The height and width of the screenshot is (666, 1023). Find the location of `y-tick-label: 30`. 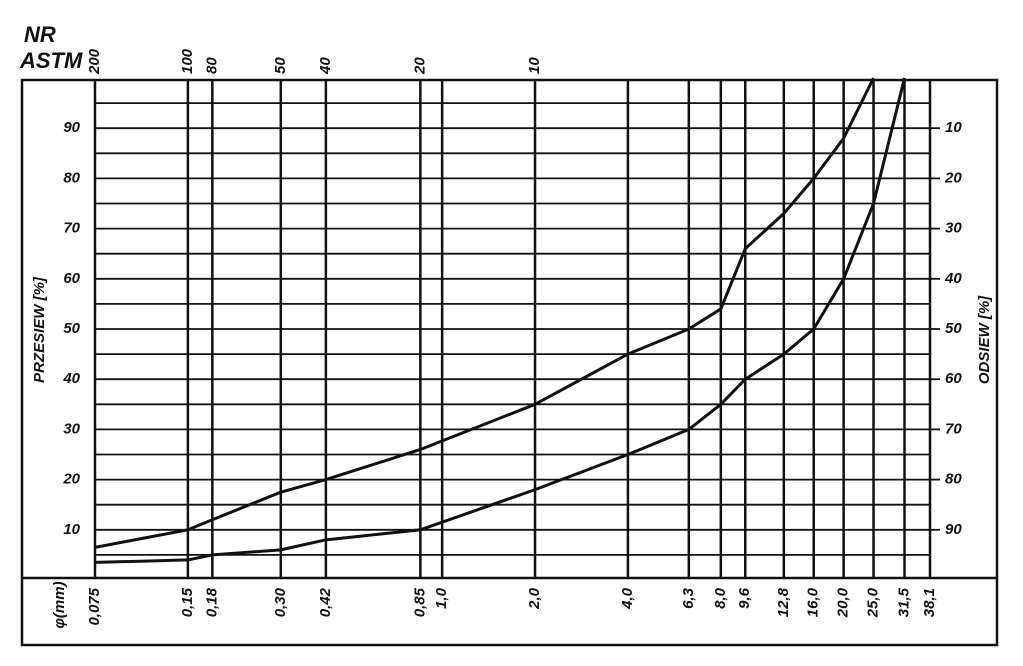

y-tick-label: 30 is located at coordinates (71, 428).